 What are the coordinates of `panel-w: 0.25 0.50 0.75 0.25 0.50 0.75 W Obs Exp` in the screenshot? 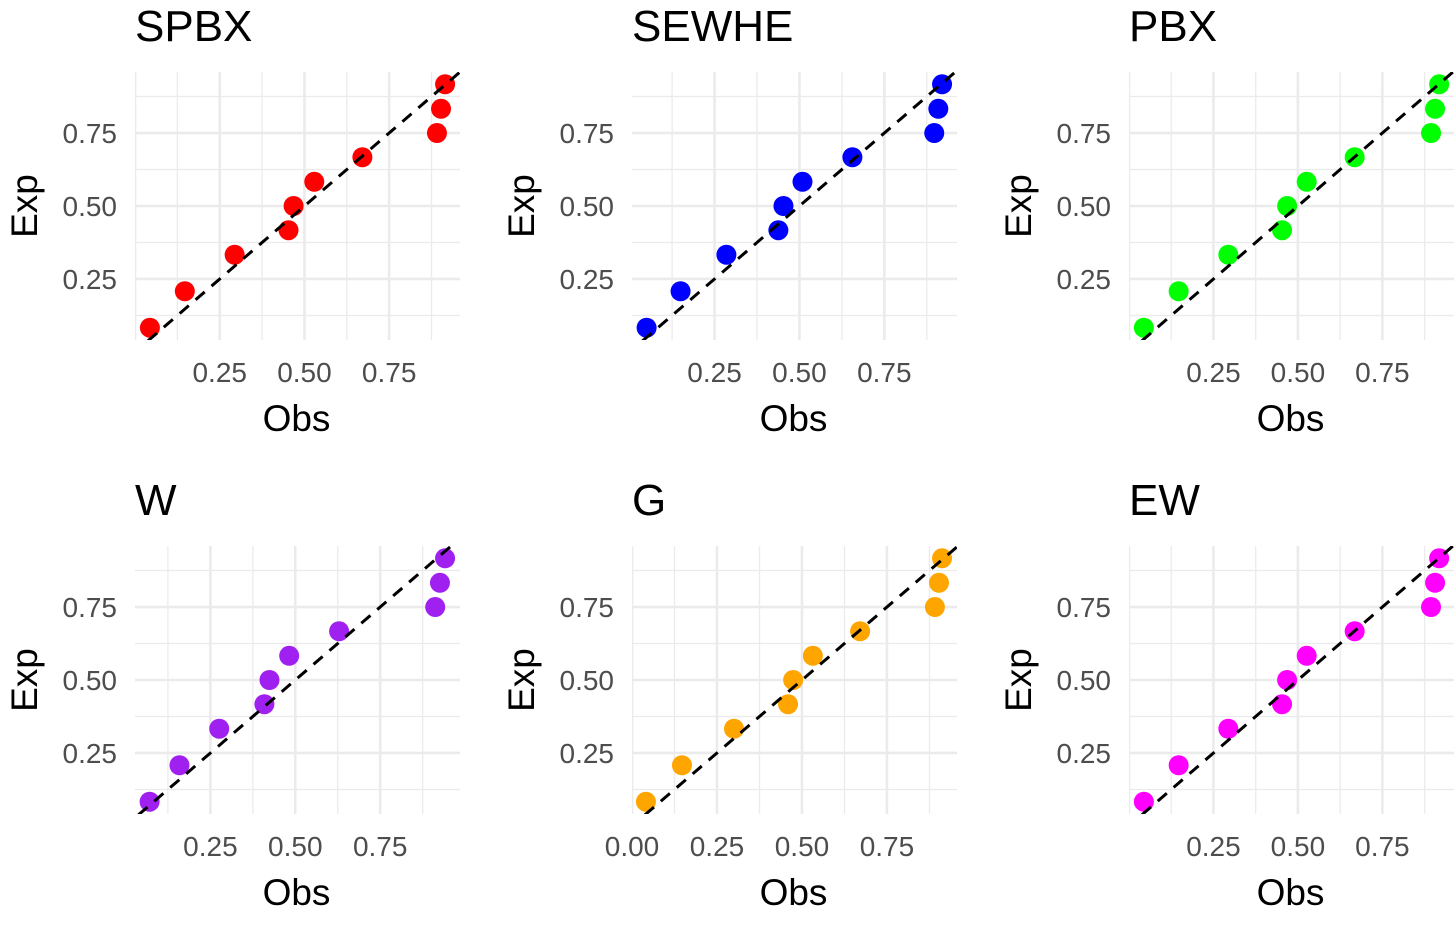 It's located at (232, 694).